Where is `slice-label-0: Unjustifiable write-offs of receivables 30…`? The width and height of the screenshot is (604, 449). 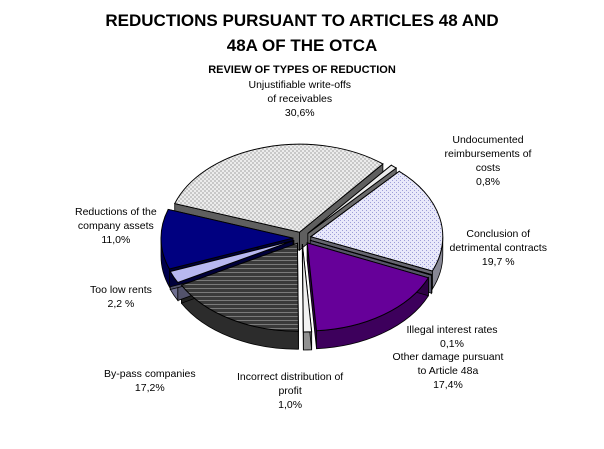 slice-label-0: Unjustifiable write-offs of receivables 30… is located at coordinates (300, 99).